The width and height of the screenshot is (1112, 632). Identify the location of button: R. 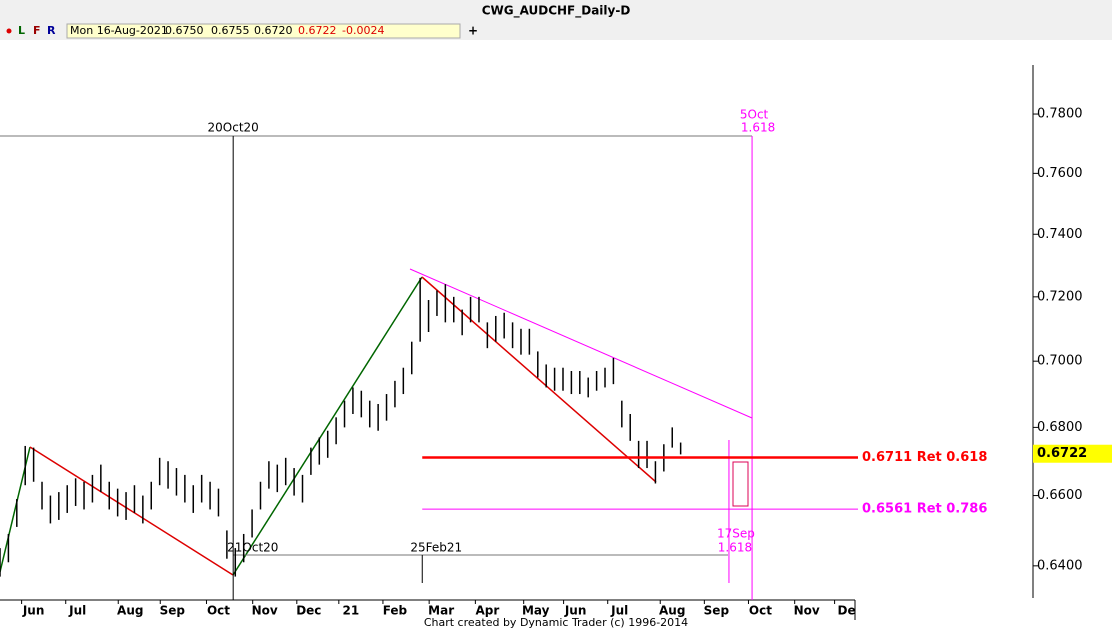
(51, 30).